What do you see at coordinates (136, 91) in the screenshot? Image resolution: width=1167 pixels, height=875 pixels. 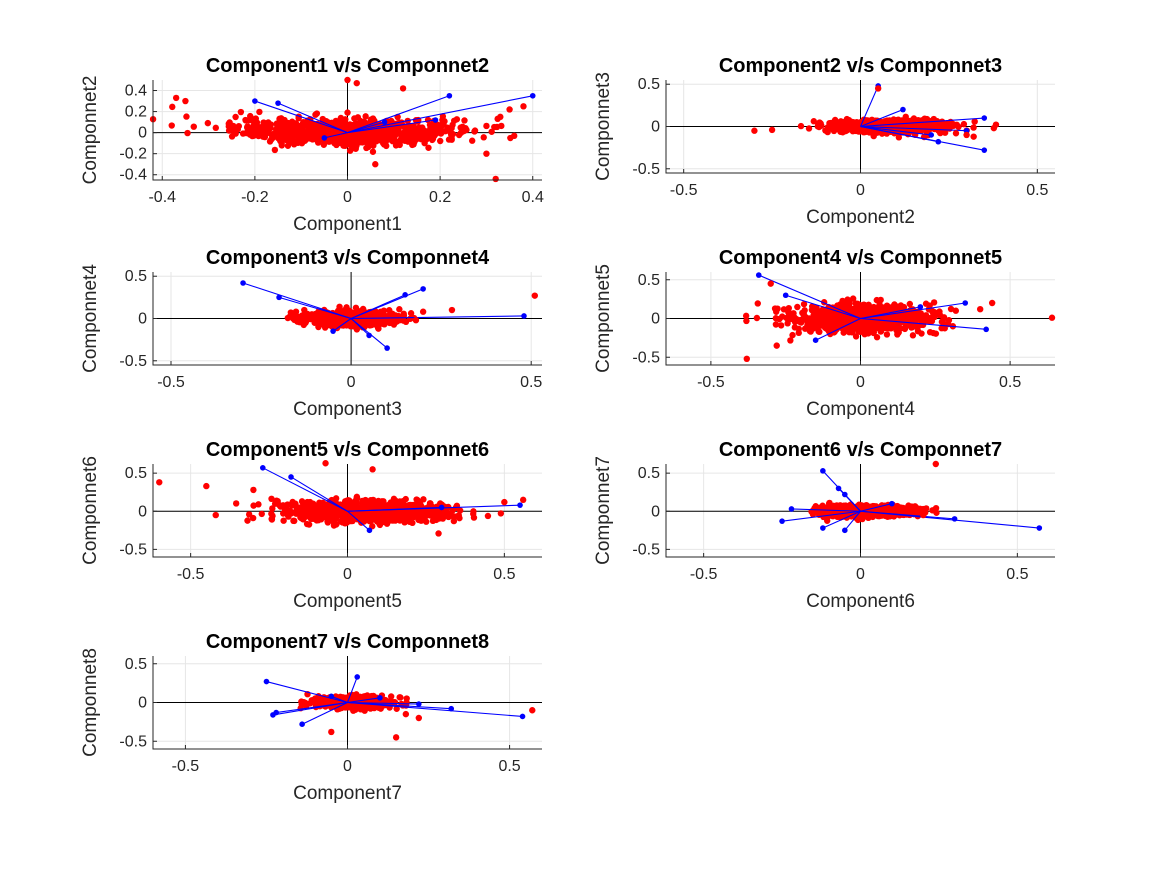 I see `y-tick-label: 0.4` at bounding box center [136, 91].